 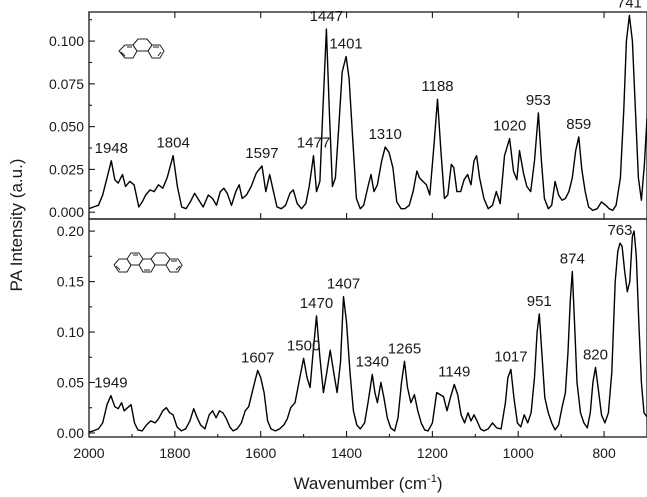 What do you see at coordinates (595, 354) in the screenshot?
I see `bottom-peak-label: 820` at bounding box center [595, 354].